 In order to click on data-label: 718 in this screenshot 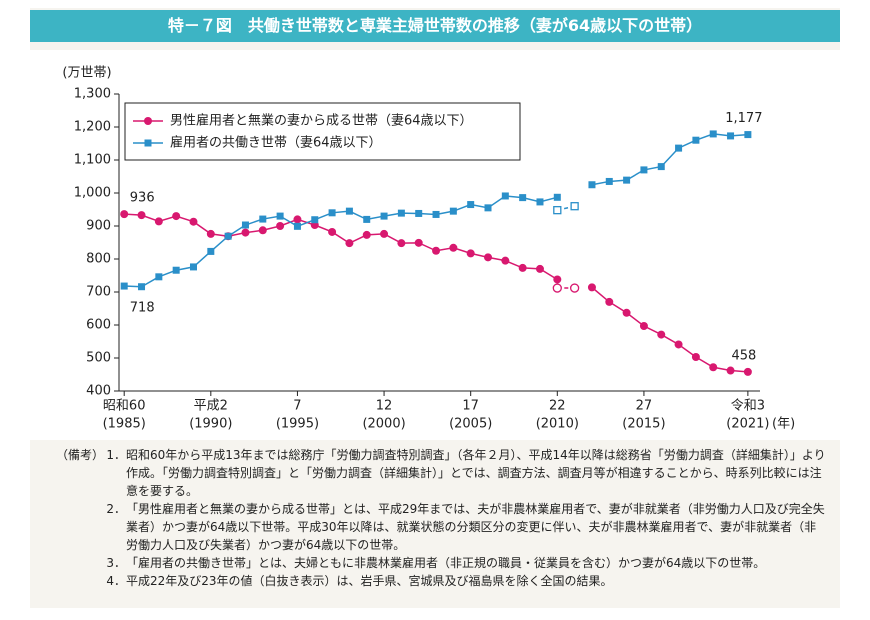, I will do `click(142, 308)`.